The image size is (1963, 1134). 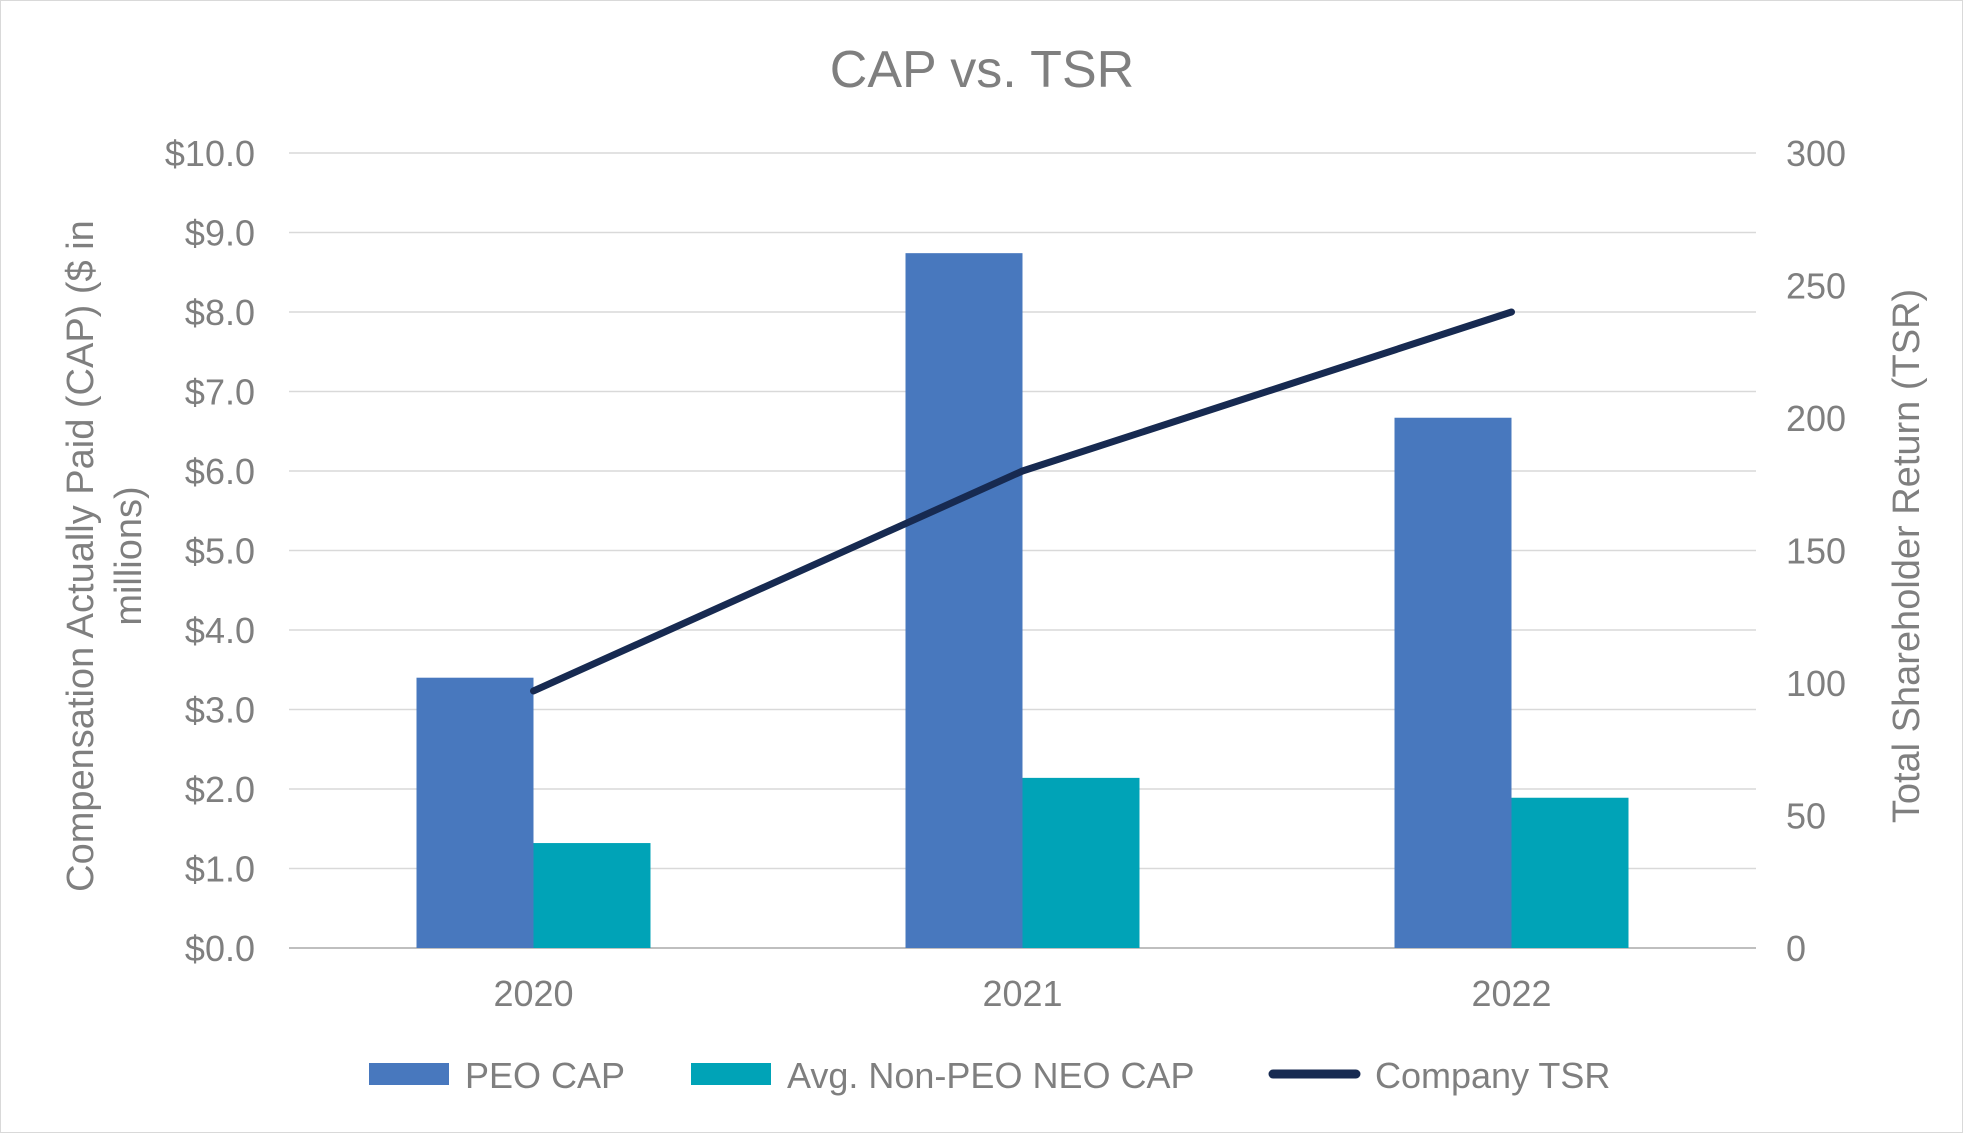 I want to click on right-tick-label: 200, so click(x=1816, y=418).